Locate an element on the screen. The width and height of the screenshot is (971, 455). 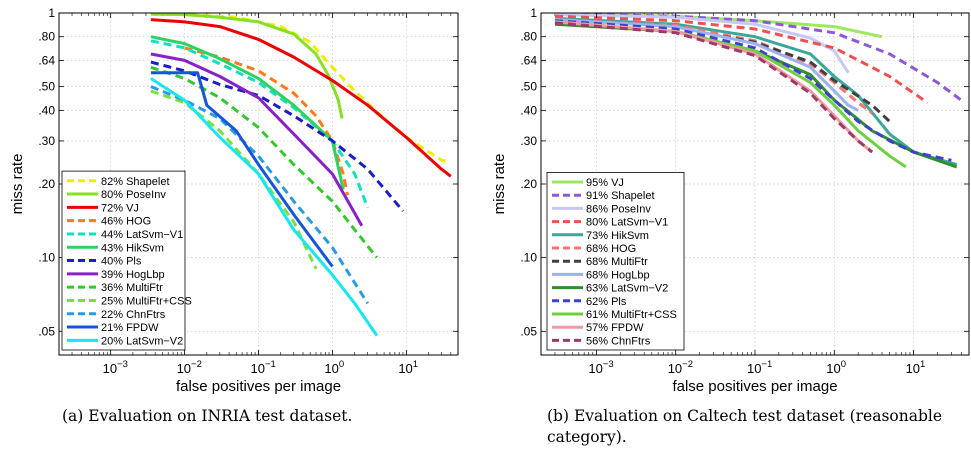
legend-label: 91% Shapelet is located at coordinates (620, 196).